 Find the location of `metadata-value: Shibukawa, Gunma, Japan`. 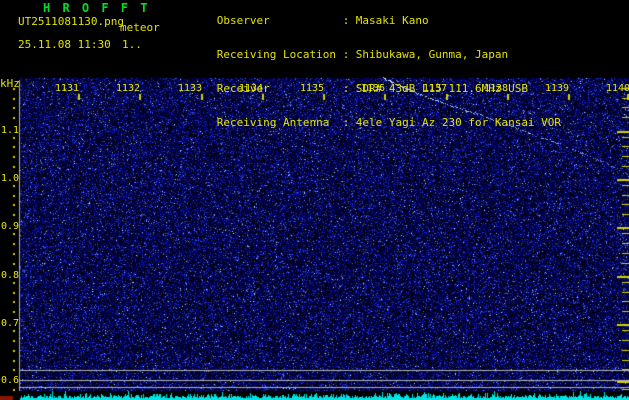

metadata-value: Shibukawa, Gunma, Japan is located at coordinates (432, 55).